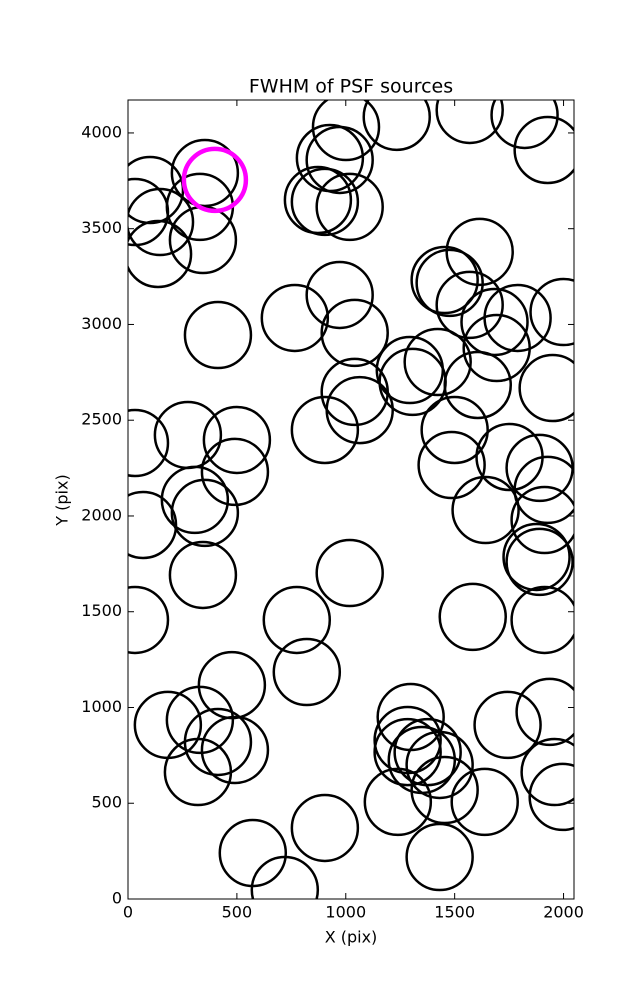 The image size is (637, 1000). I want to click on y-tick-label: 1500, so click(101, 610).